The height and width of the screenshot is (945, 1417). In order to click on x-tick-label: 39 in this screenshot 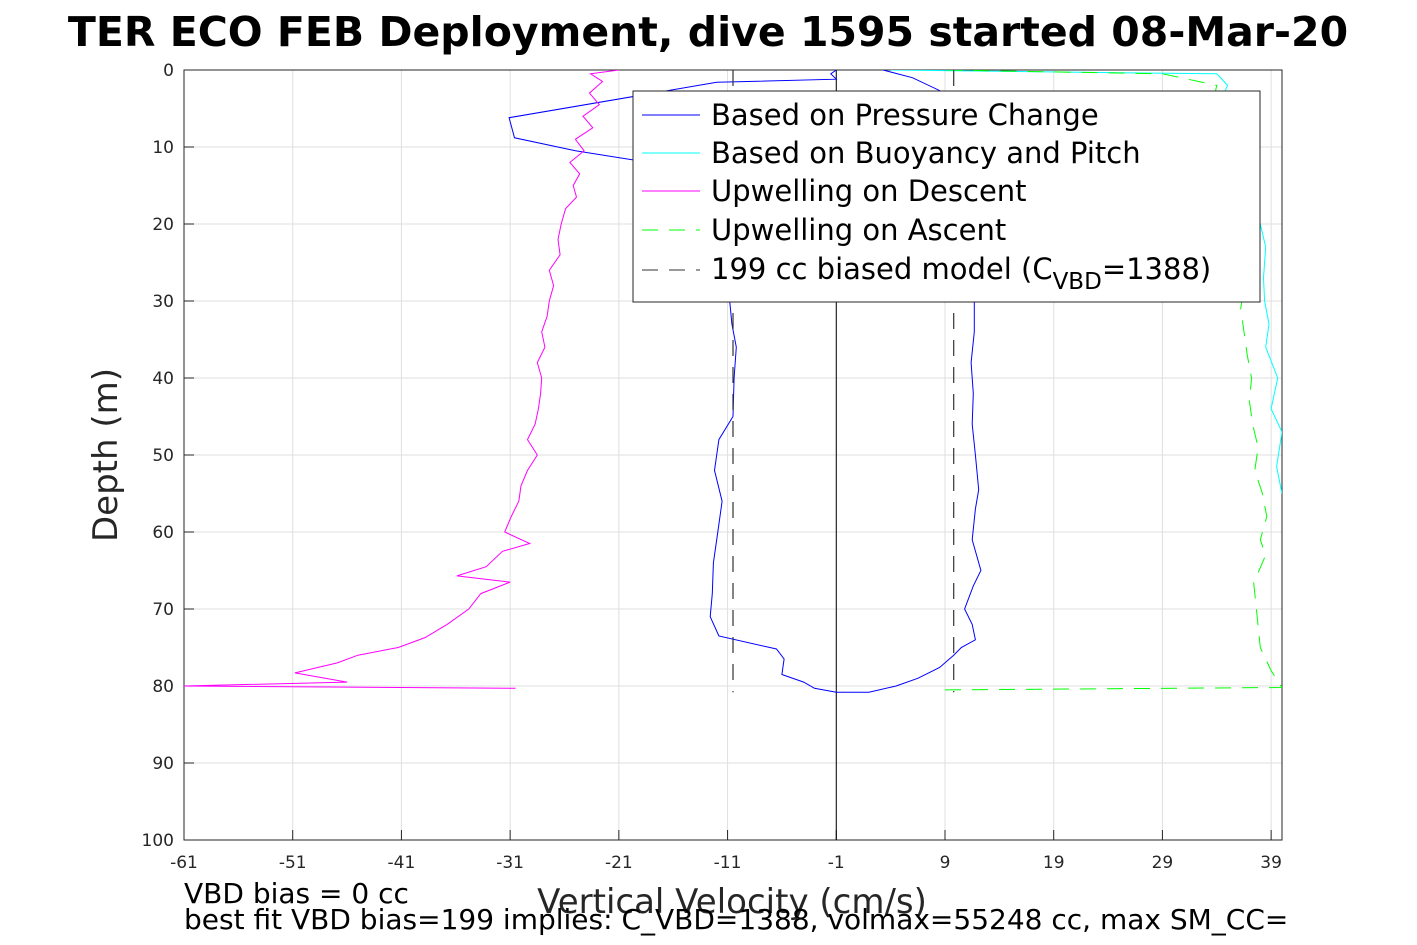, I will do `click(1271, 863)`.